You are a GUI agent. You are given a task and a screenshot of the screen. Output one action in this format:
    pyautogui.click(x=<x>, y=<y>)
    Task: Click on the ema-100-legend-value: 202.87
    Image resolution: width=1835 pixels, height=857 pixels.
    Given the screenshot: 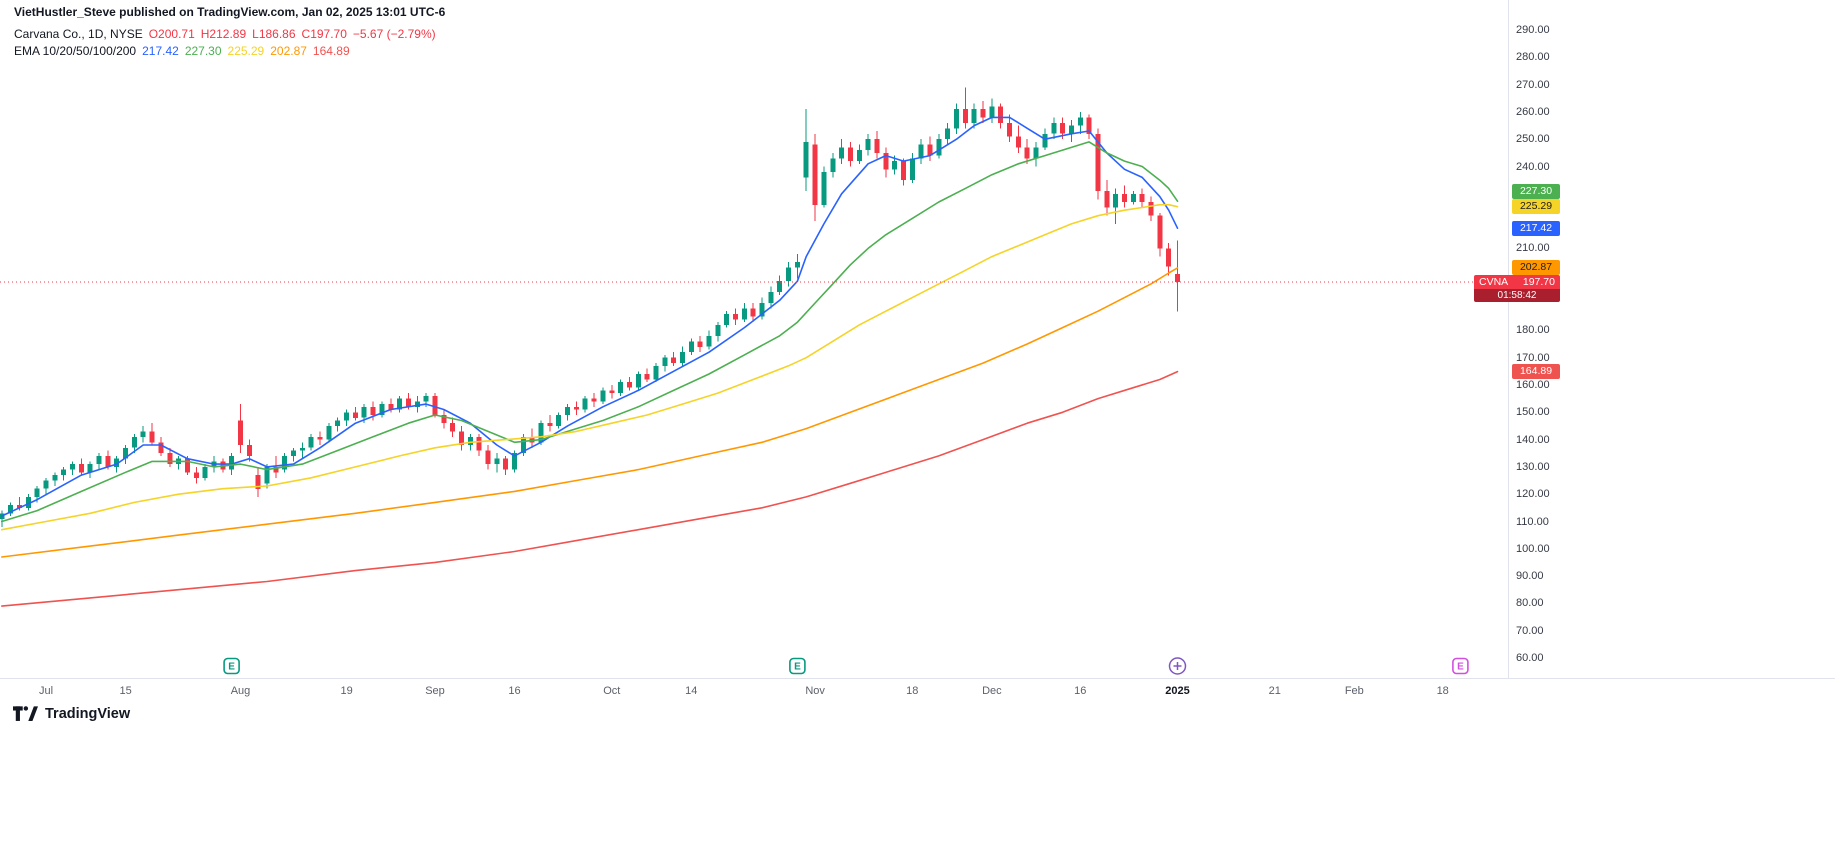 What is the action you would take?
    pyautogui.click(x=288, y=50)
    